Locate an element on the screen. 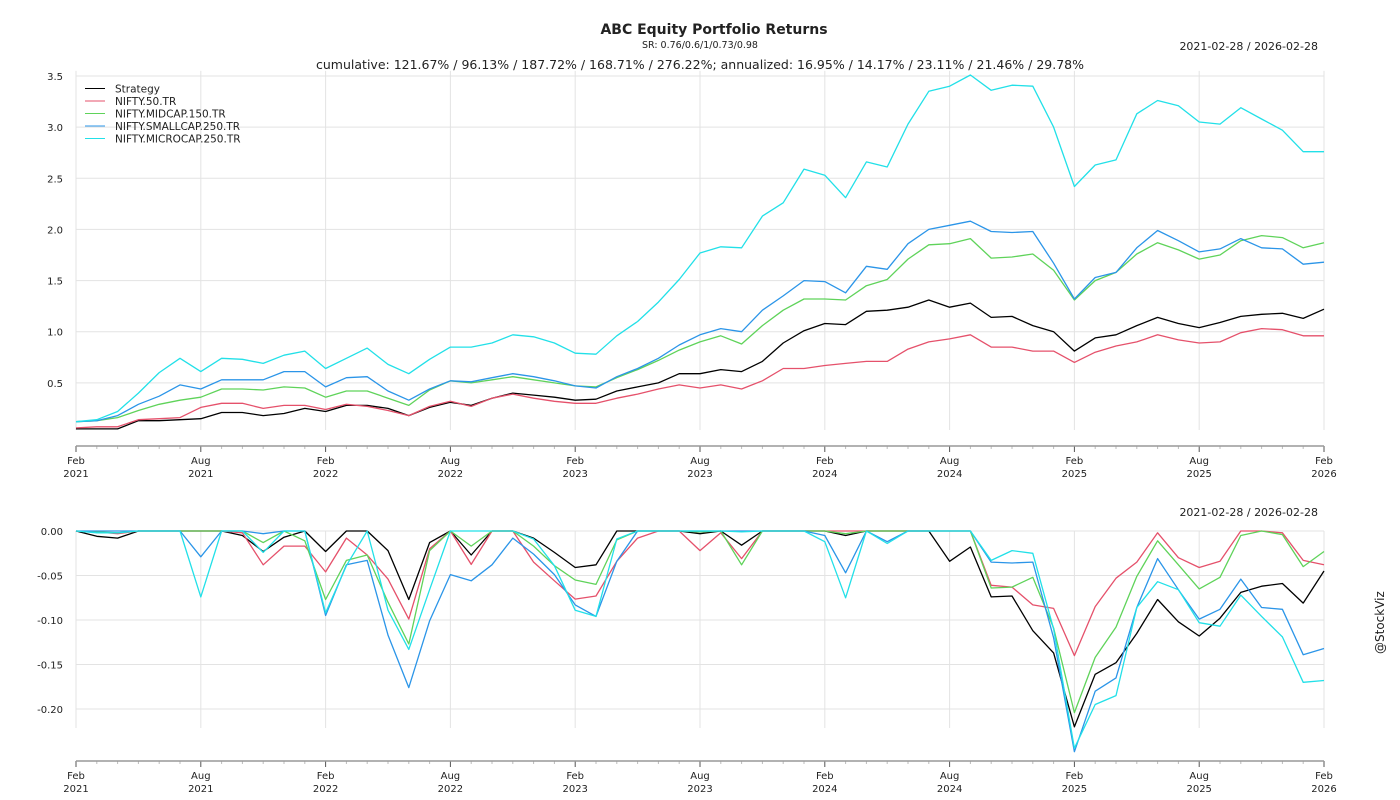 This screenshot has height=800, width=1400. y-tick-label: -0.10 is located at coordinates (50, 621).